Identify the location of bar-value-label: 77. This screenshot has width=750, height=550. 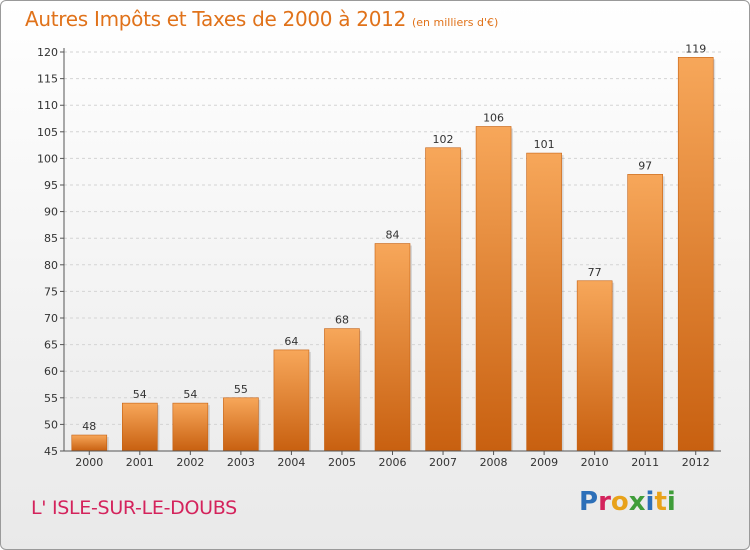
(595, 272).